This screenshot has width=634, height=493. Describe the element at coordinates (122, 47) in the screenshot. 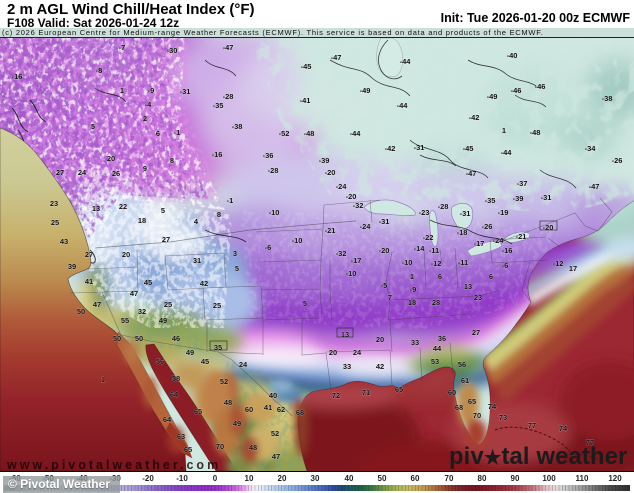

I see `svg-text: -7` at that location.